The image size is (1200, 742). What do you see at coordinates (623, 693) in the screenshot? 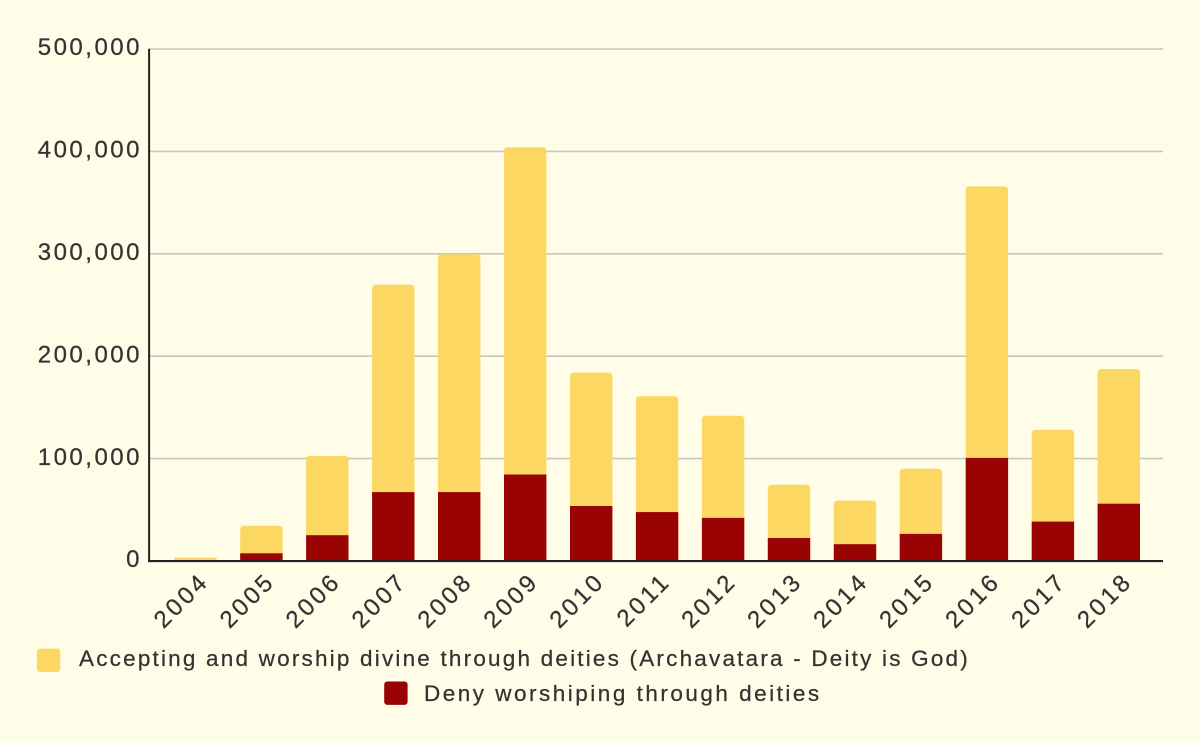
I see `svg-text:Deny worshiping through deitie: Deny worshiping through deities` at bounding box center [623, 693].